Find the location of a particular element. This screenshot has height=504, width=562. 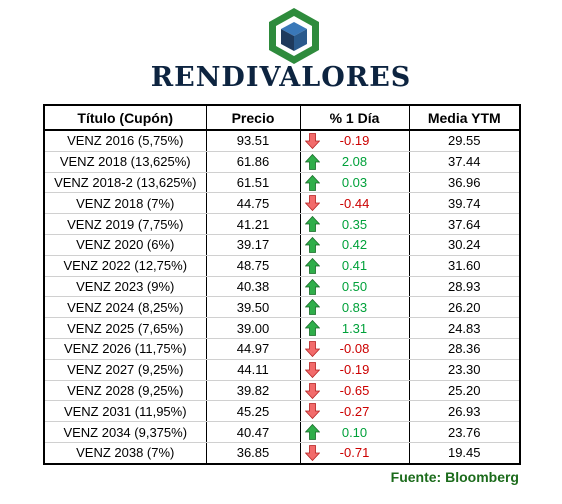

bond-change-cell: -0.19 is located at coordinates (354, 370).